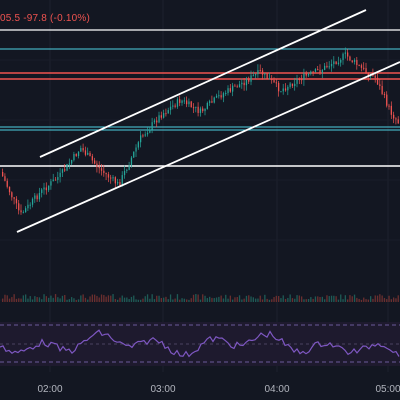 This screenshot has height=400, width=400. What do you see at coordinates (50, 389) in the screenshot?
I see `time-label-0200: 02:00` at bounding box center [50, 389].